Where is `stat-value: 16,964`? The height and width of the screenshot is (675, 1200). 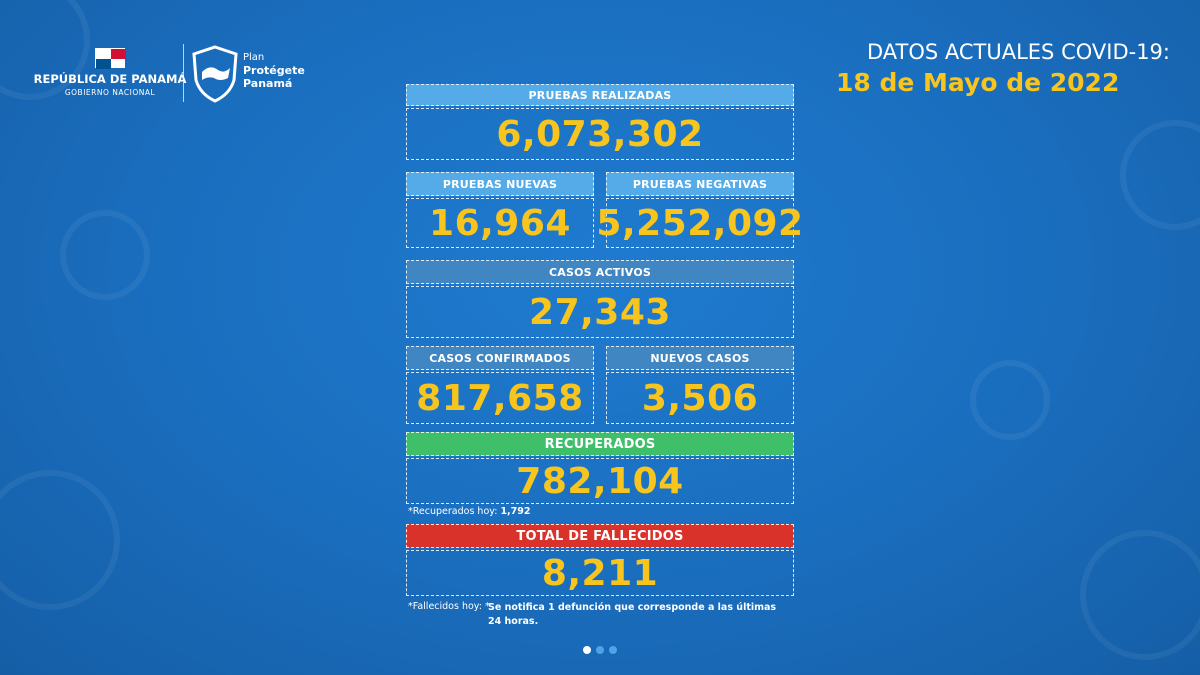 stat-value: 16,964 is located at coordinates (500, 223).